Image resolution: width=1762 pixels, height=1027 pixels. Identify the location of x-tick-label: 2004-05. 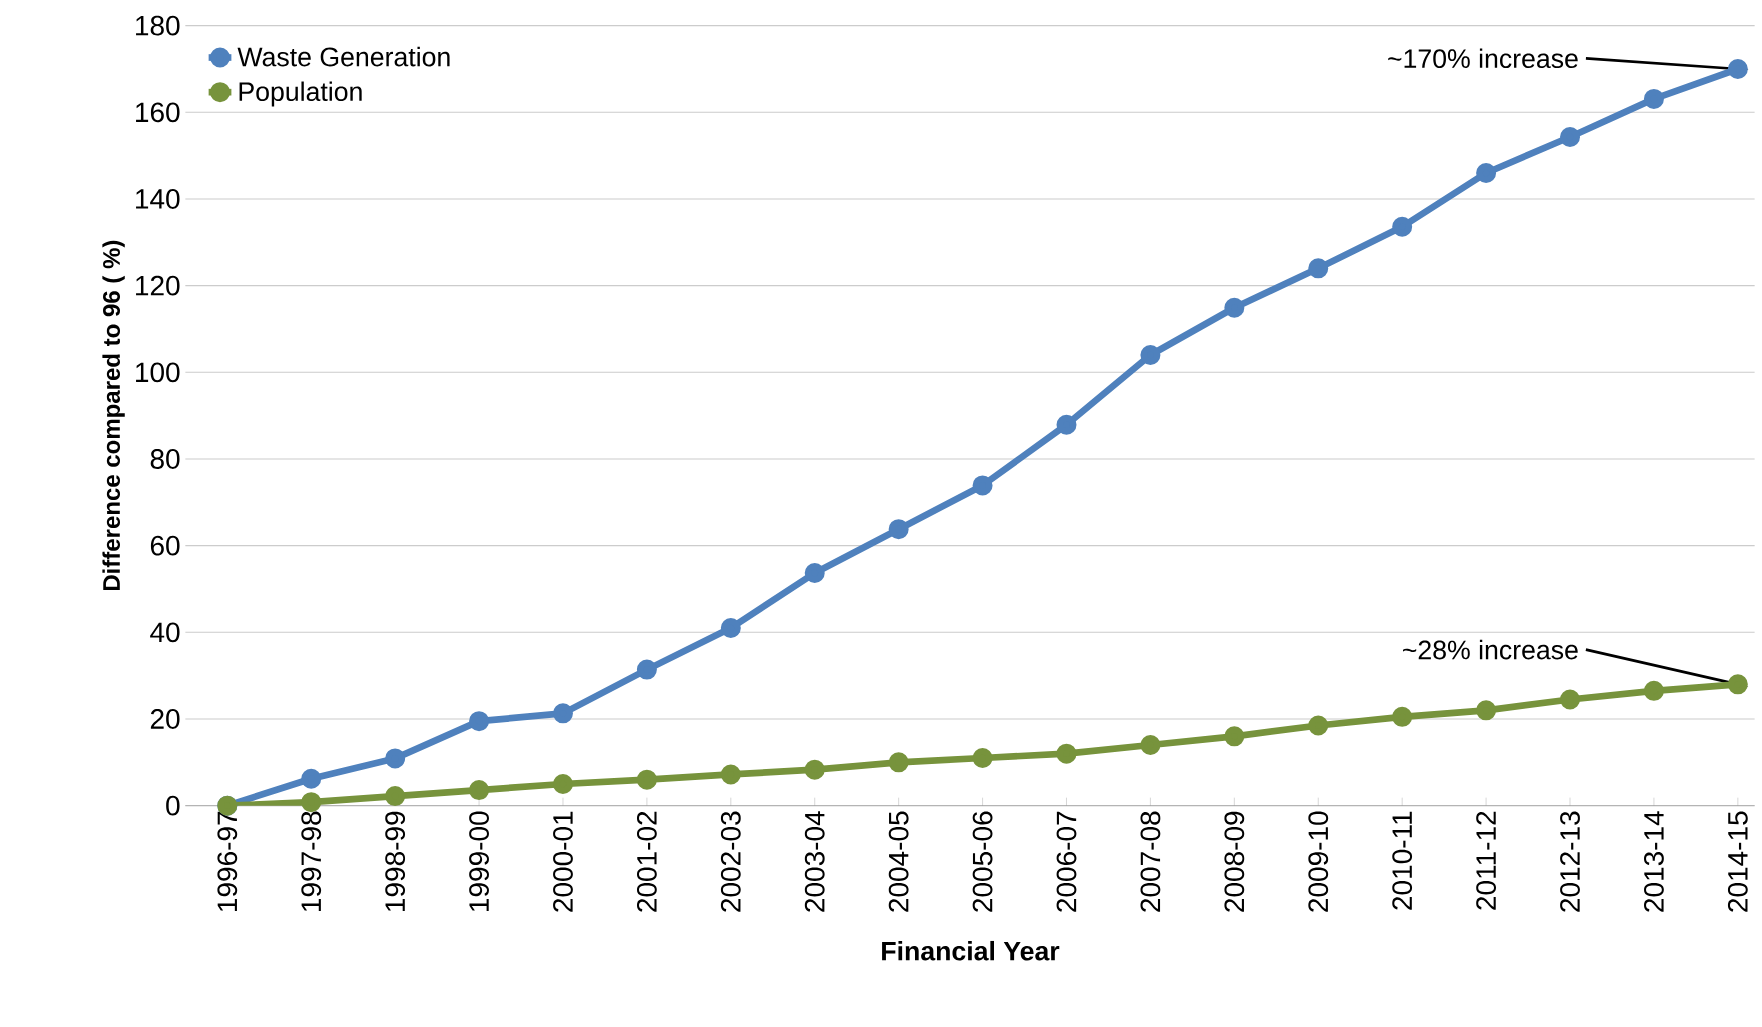
(898, 861).